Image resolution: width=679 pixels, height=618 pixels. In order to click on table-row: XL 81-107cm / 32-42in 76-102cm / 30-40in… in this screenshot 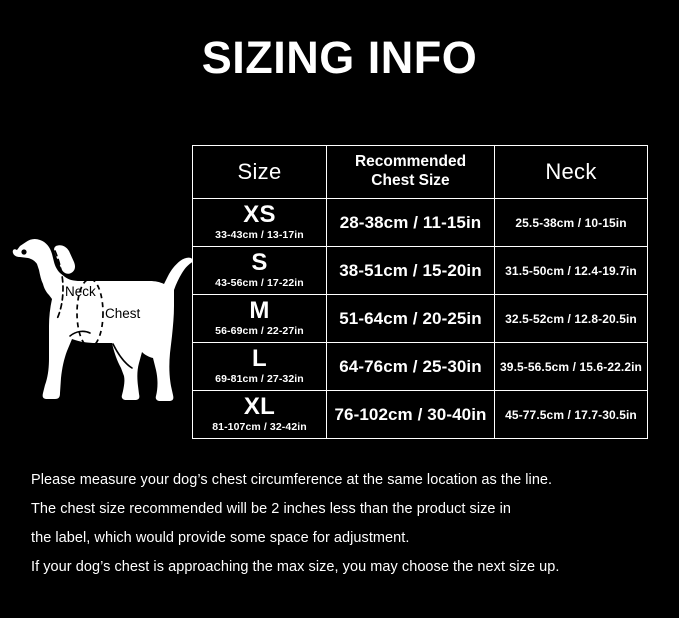, I will do `click(420, 414)`.